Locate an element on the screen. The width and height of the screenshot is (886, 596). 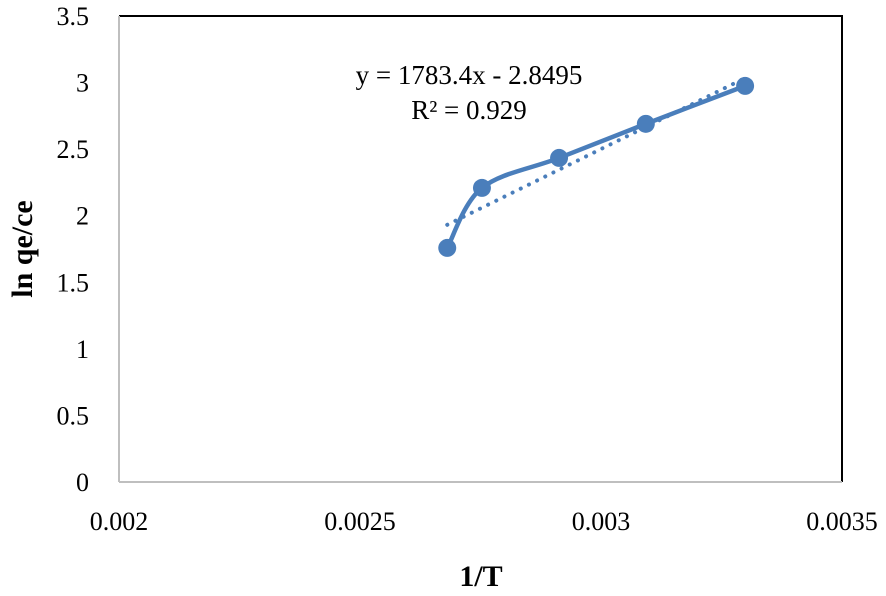
trendline is located at coordinates (596, 151).